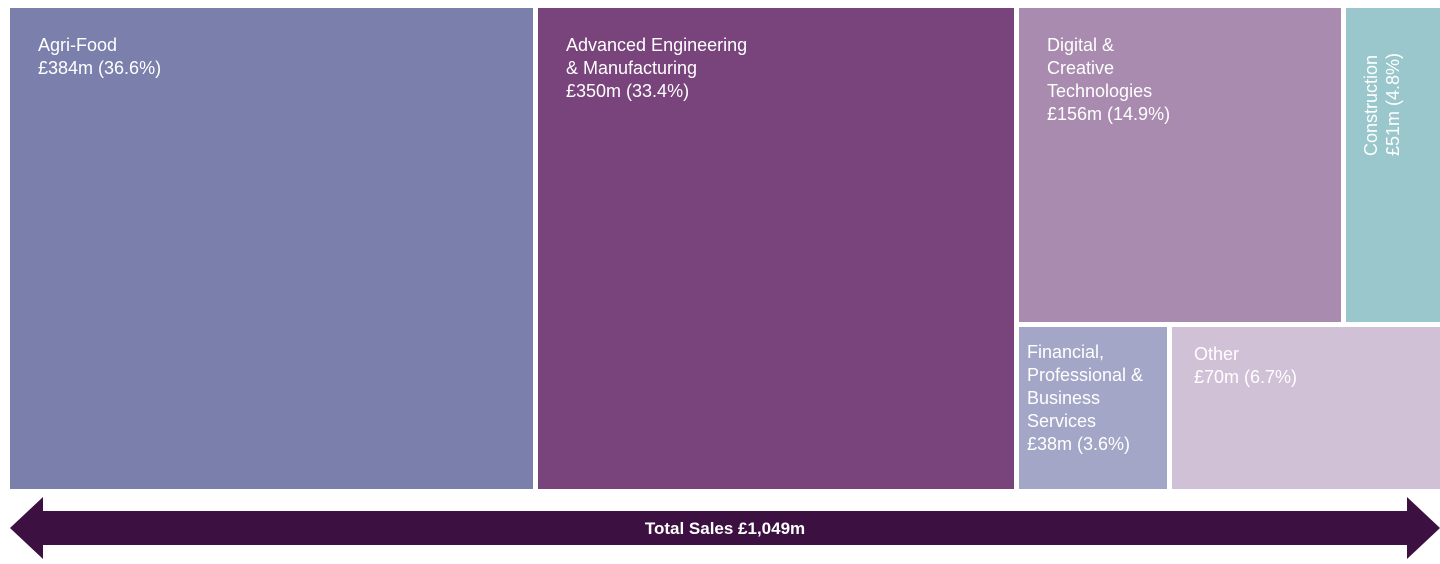 This screenshot has width=1440, height=564. I want to click on total-arrow: Total Sales £1,049m, so click(725, 528).